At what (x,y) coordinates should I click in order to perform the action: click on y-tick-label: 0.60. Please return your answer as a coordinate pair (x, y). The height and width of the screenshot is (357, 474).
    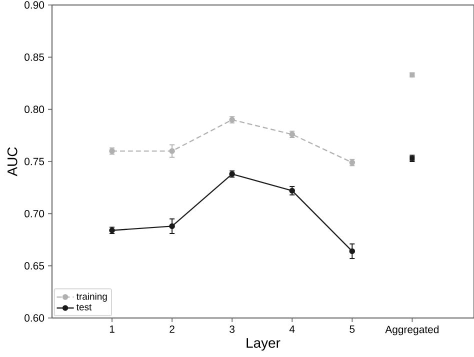
    Looking at the image, I should click on (34, 318).